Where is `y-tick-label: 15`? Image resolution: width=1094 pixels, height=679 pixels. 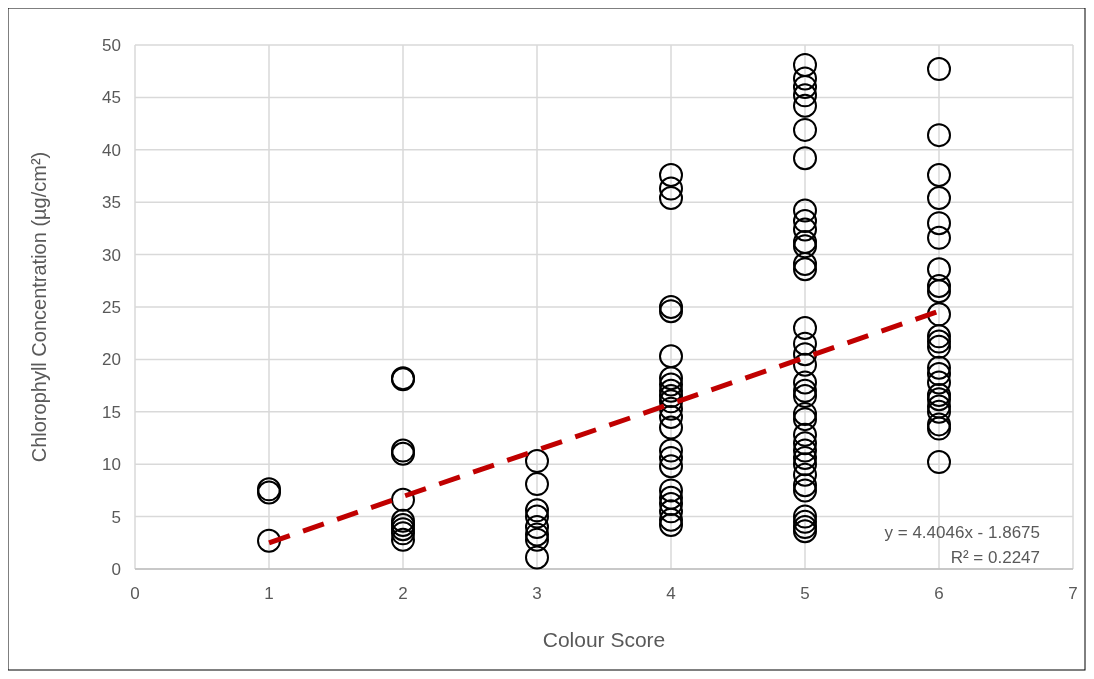 y-tick-label: 15 is located at coordinates (111, 412).